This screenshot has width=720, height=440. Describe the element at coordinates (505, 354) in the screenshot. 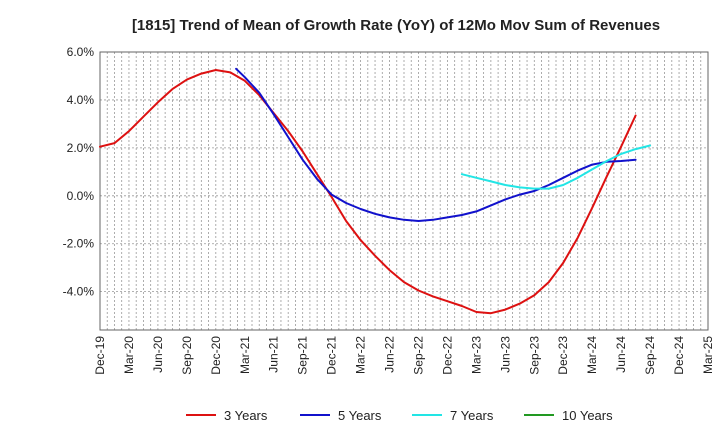

I see `x-tick-label: Jun-23` at that location.